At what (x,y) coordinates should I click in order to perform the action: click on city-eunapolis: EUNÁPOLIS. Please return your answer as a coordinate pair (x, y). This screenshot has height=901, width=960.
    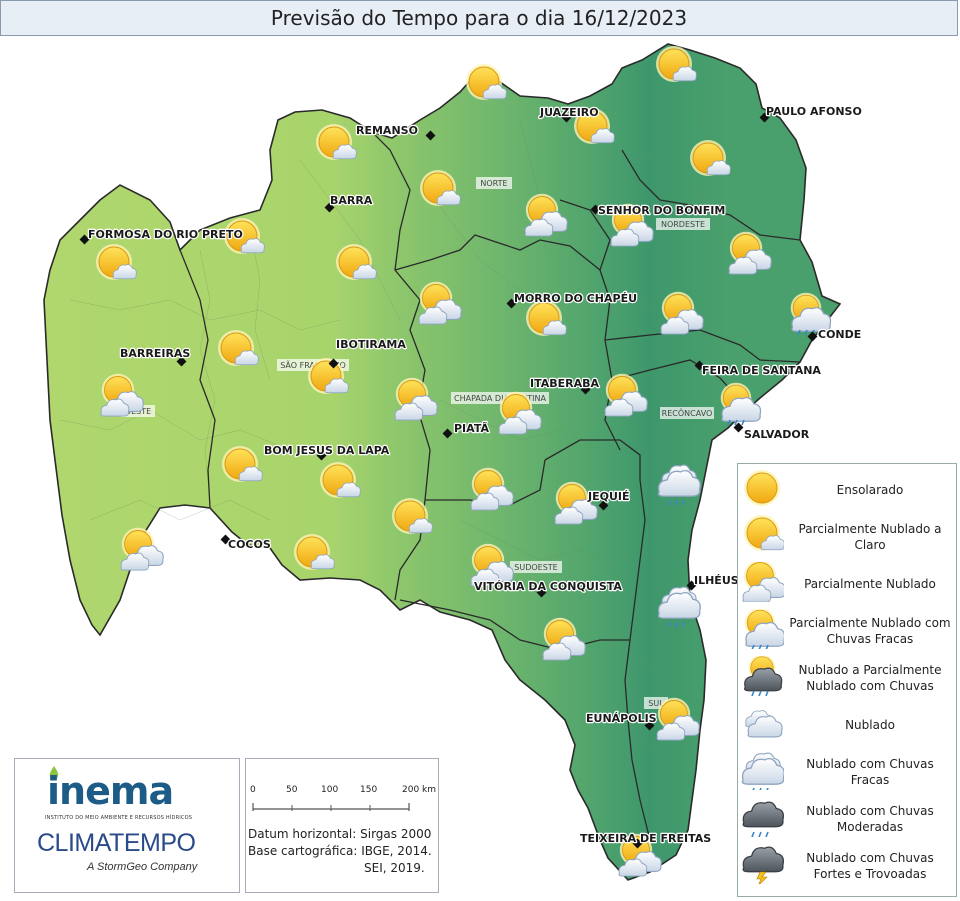
    Looking at the image, I should click on (621, 721).